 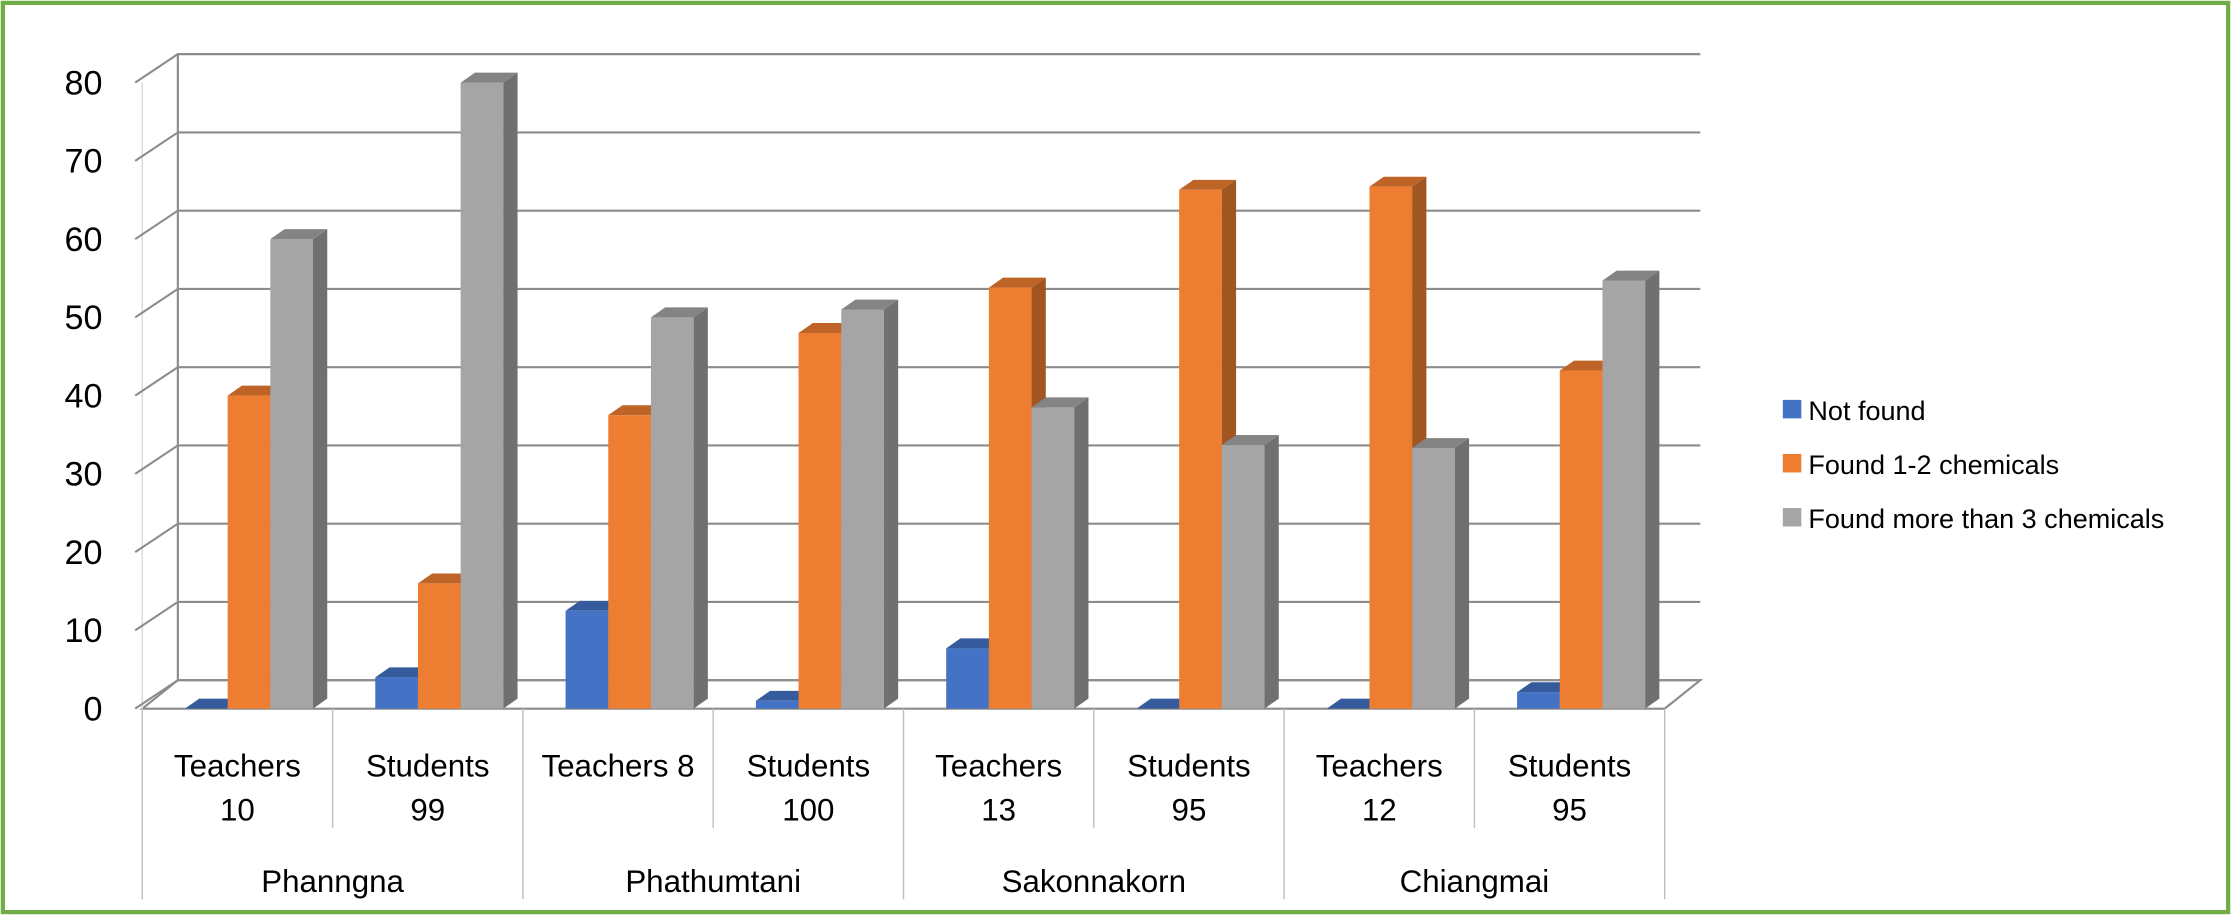 What do you see at coordinates (237, 810) in the screenshot?
I see `x-tick-label-line: 10` at bounding box center [237, 810].